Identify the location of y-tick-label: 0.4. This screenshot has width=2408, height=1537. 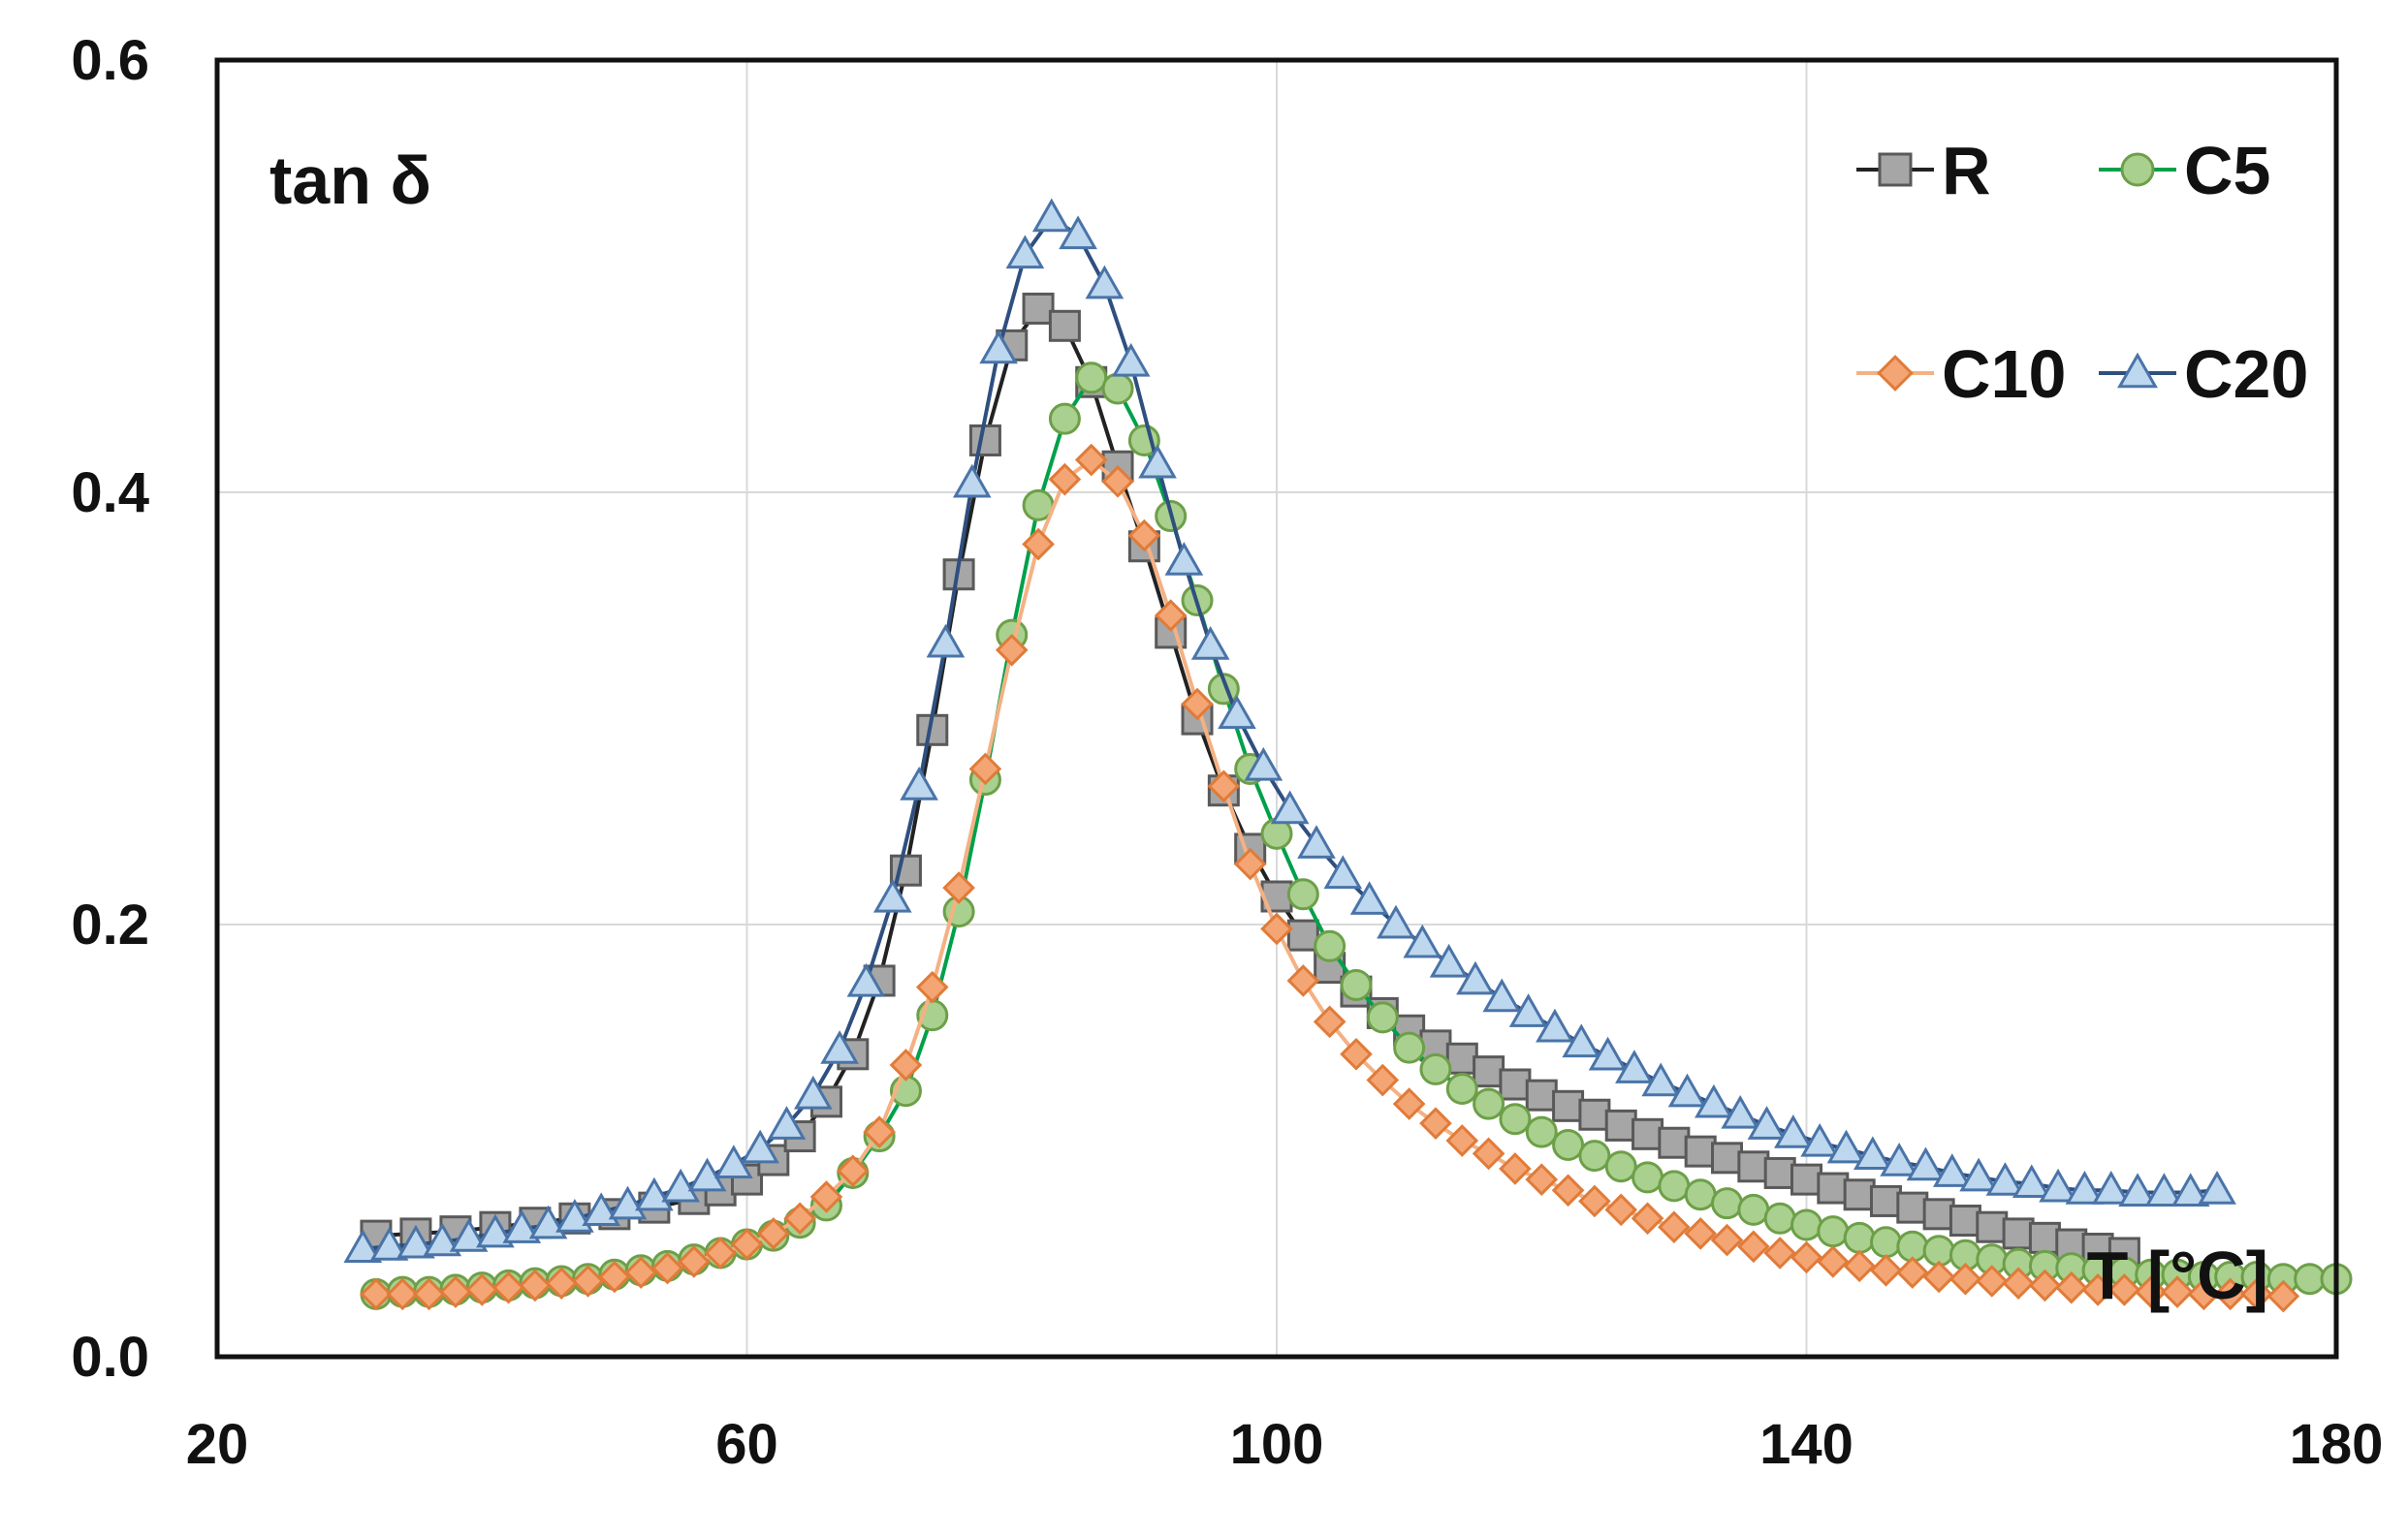
(110, 492).